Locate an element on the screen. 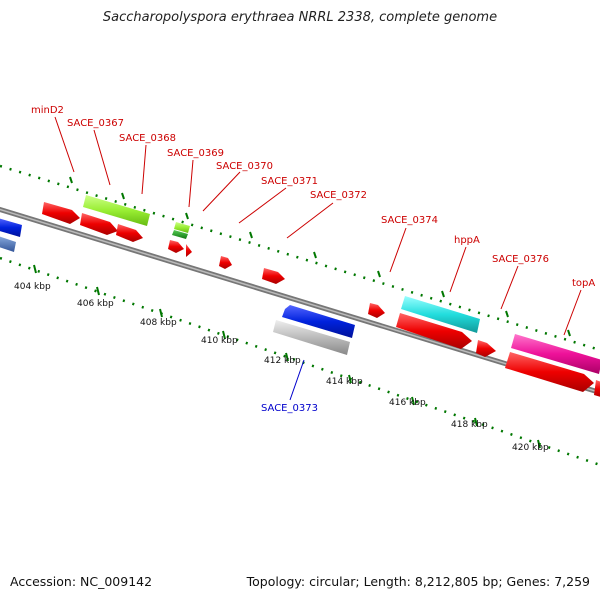 This screenshot has width=600, height=600. scale-label: 412 kbp is located at coordinates (282, 361).